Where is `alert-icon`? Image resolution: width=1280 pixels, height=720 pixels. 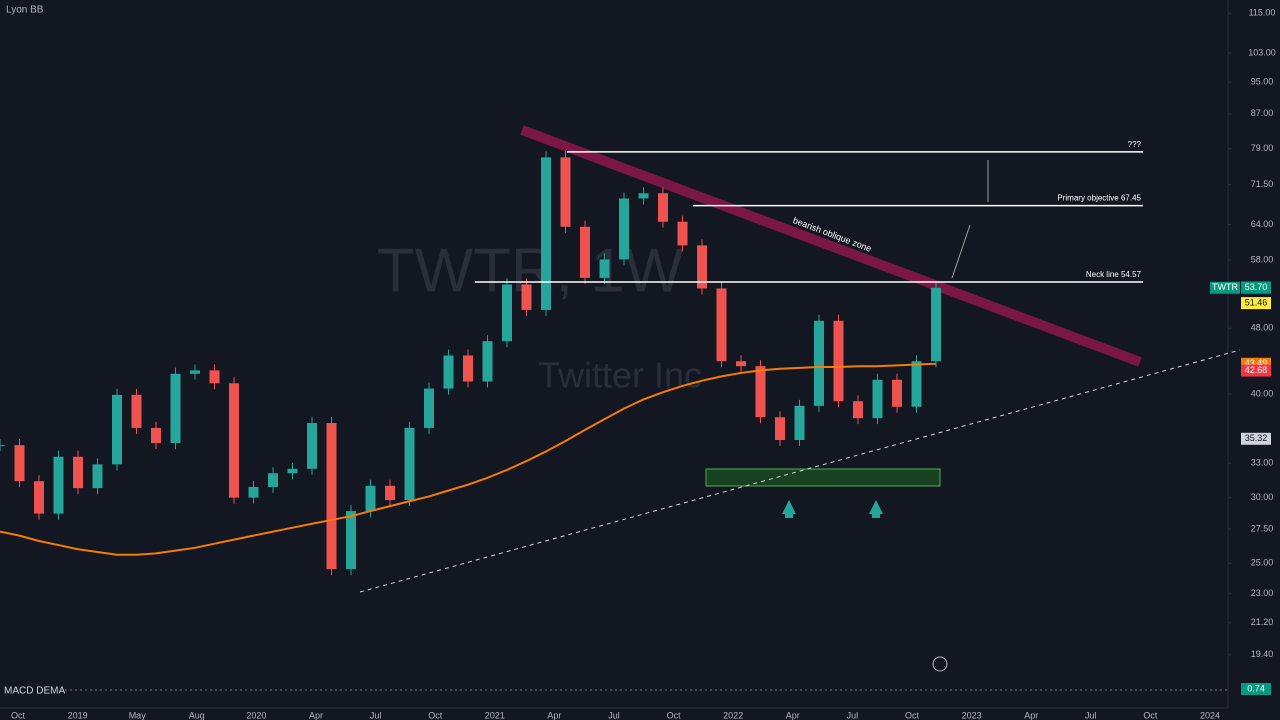 alert-icon is located at coordinates (940, 664).